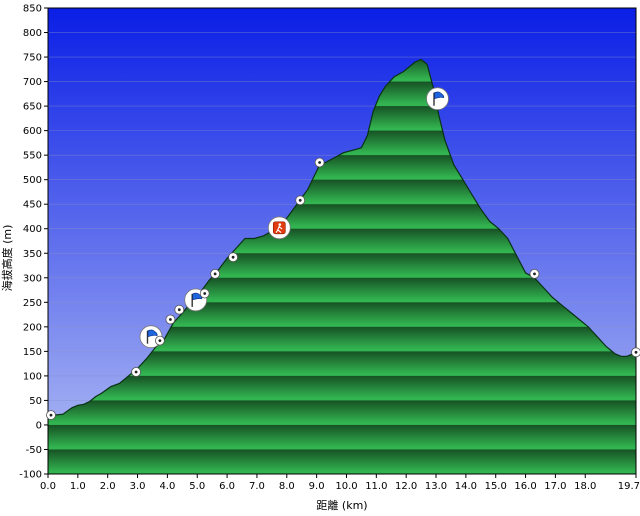 The image size is (640, 516). What do you see at coordinates (629, 486) in the screenshot?
I see `x-tick-label-19: 19.7` at bounding box center [629, 486].